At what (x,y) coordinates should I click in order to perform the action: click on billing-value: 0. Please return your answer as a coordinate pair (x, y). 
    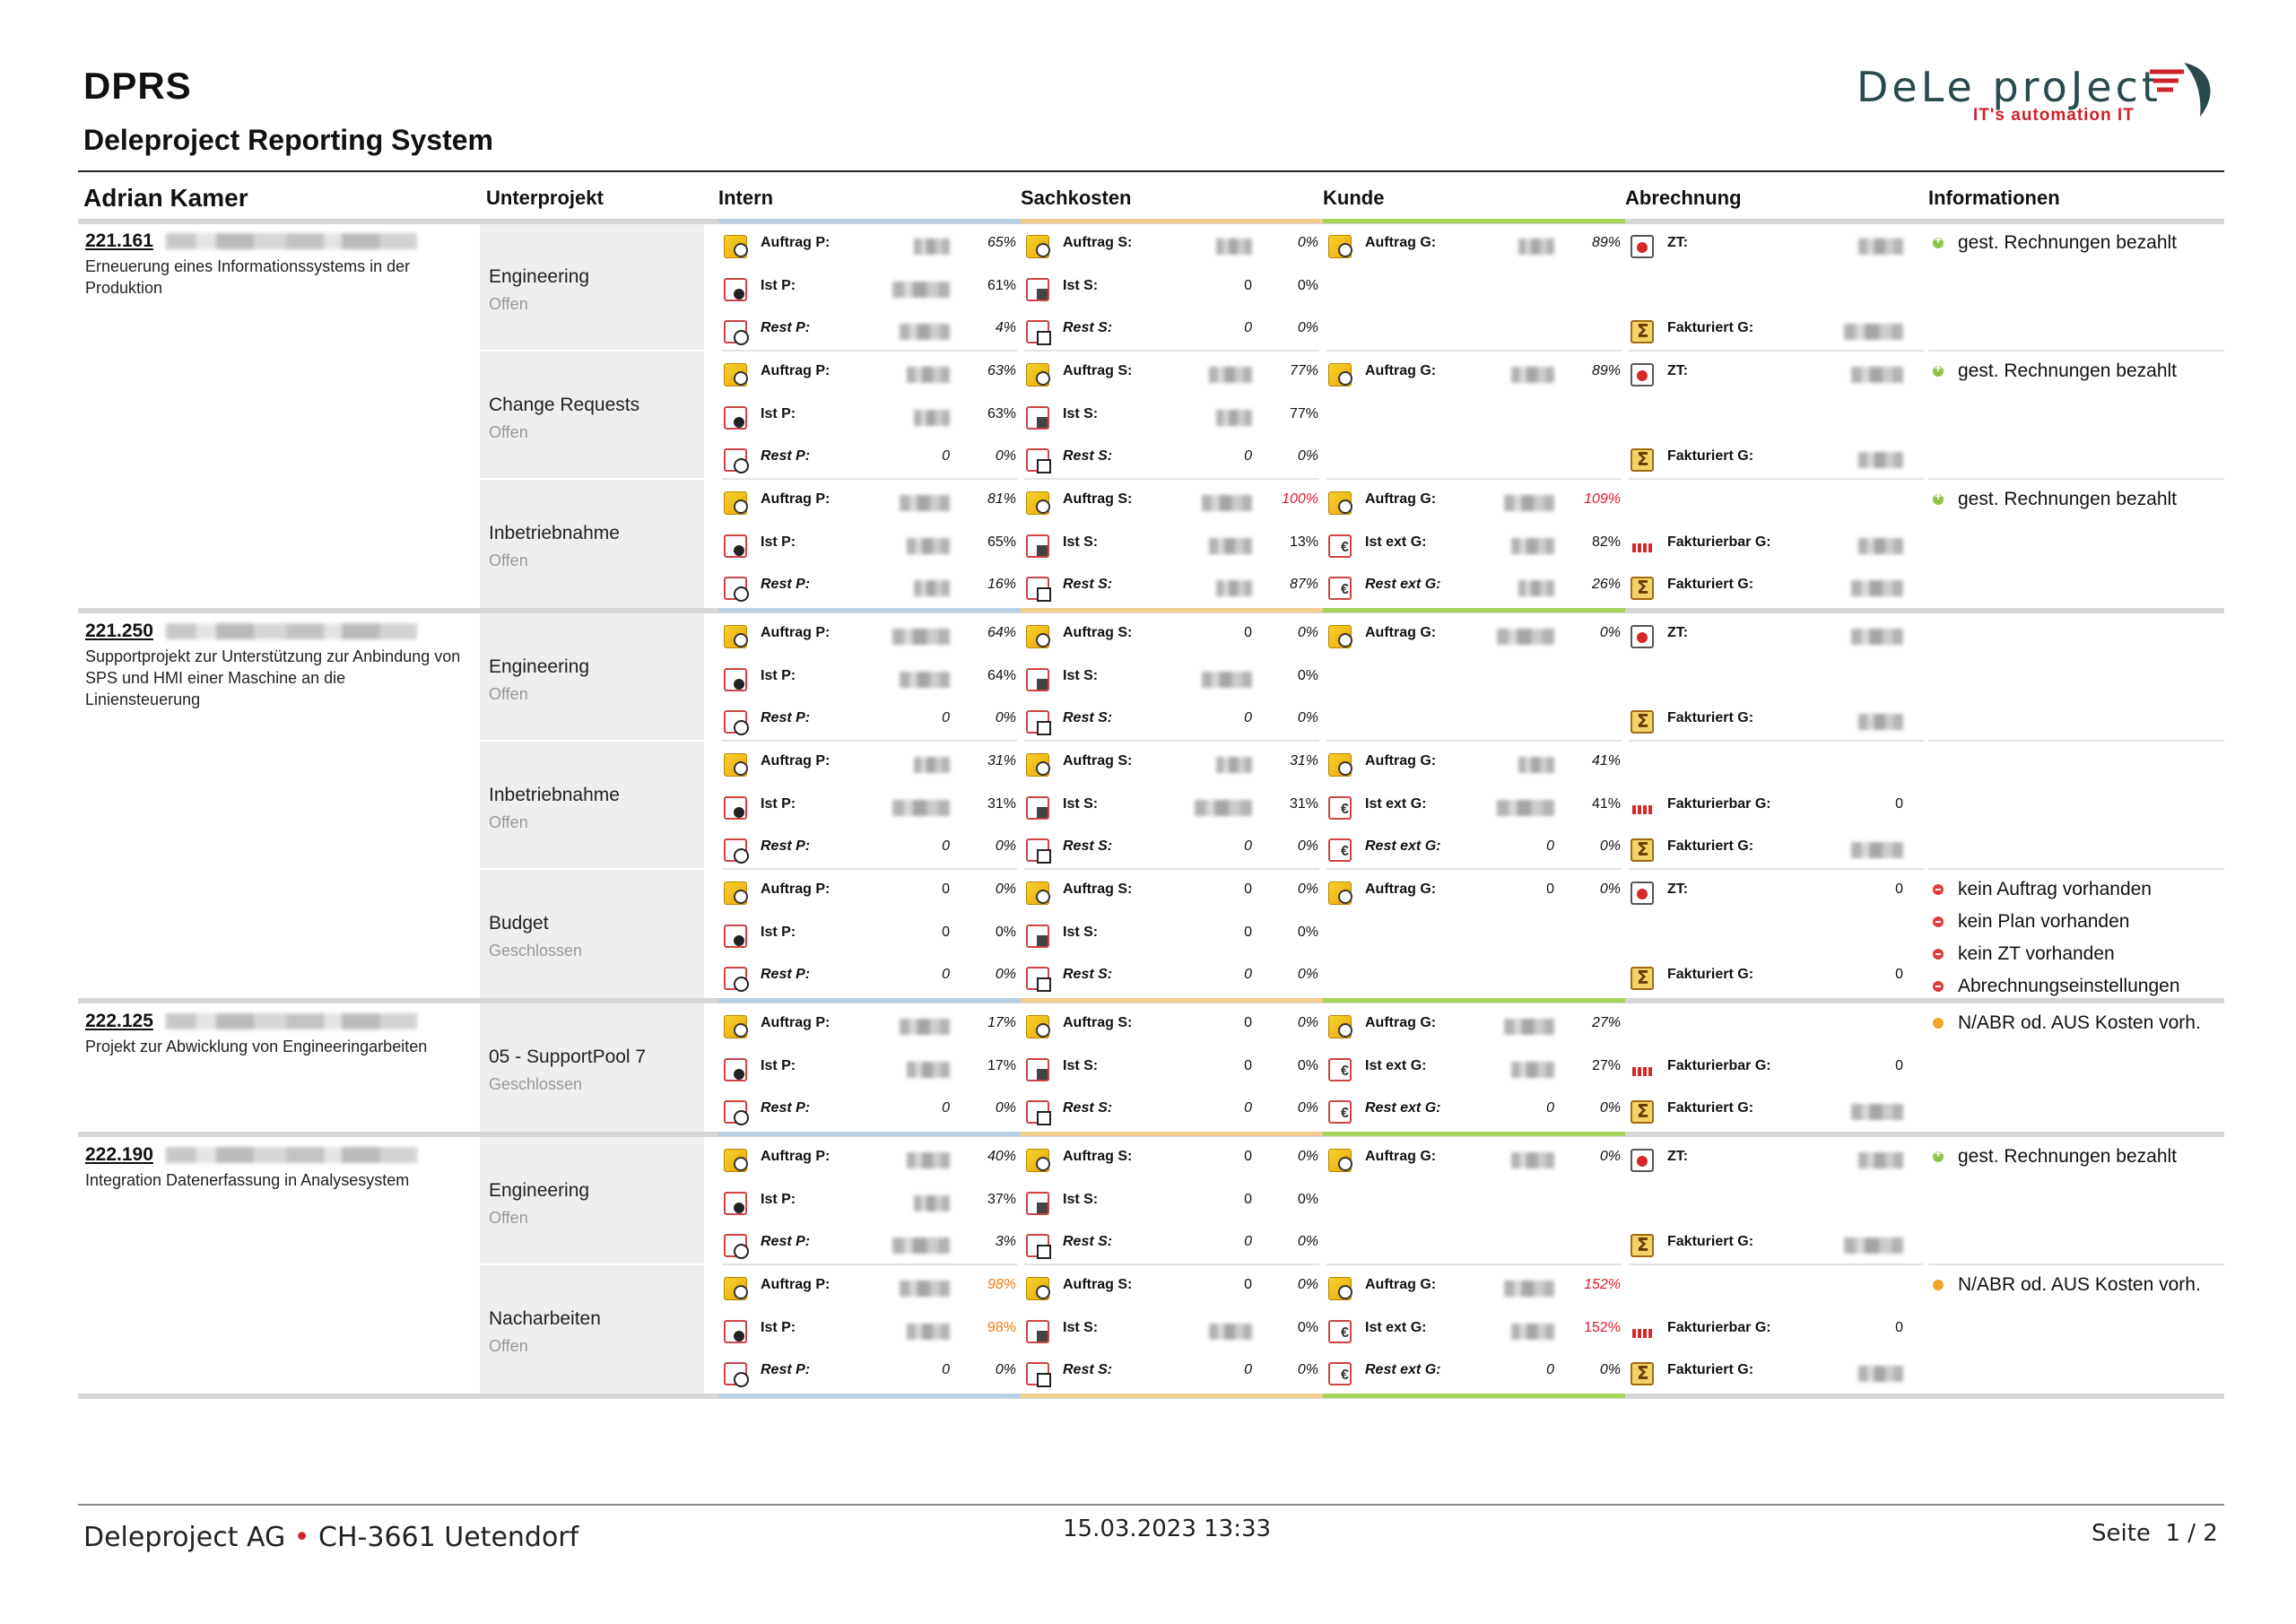
    Looking at the image, I should click on (1899, 1065).